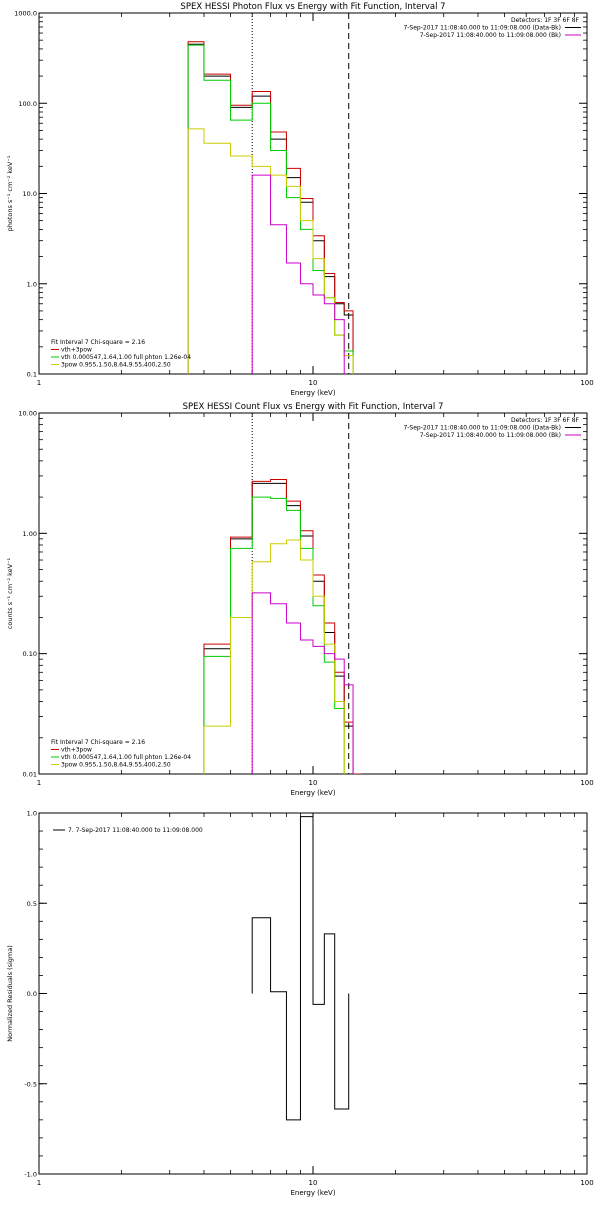 The height and width of the screenshot is (1205, 600). I want to click on y-tick-label: 0.01, so click(30, 775).